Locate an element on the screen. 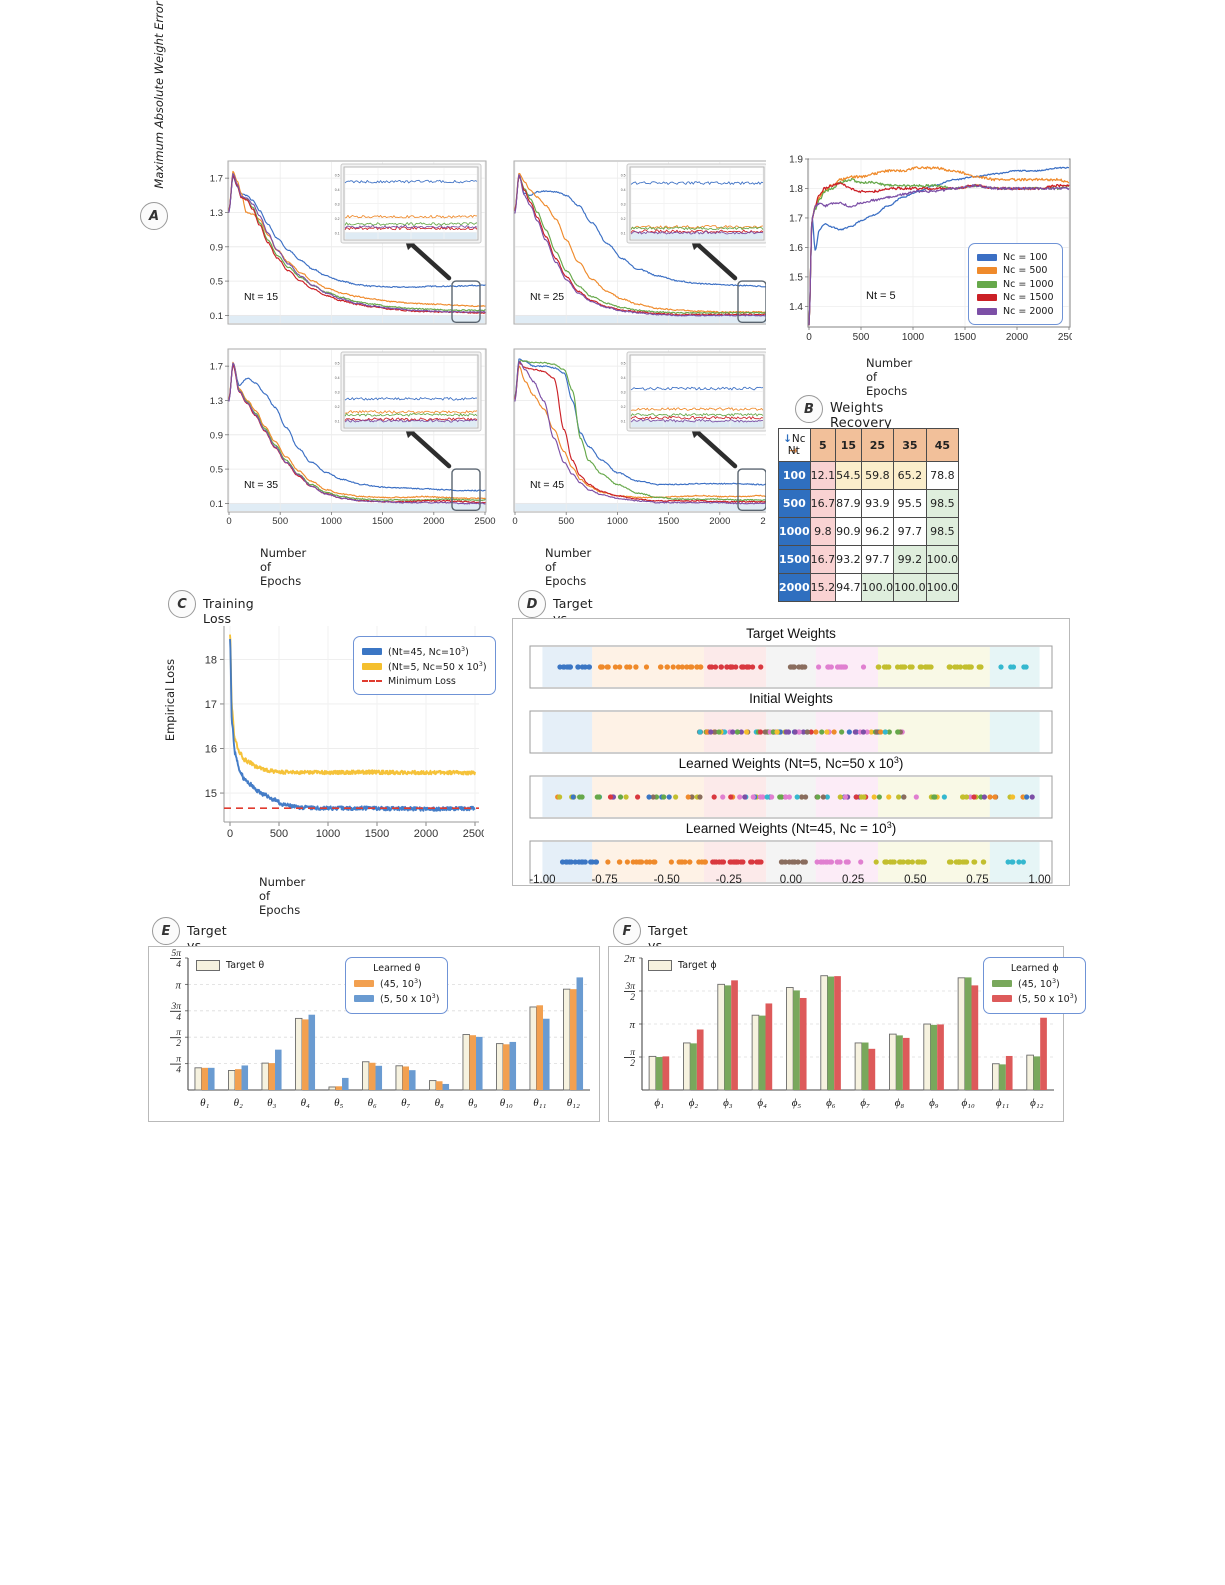 This screenshot has width=1225, height=1585. panel-d-xtick: -0.75 is located at coordinates (604, 880).